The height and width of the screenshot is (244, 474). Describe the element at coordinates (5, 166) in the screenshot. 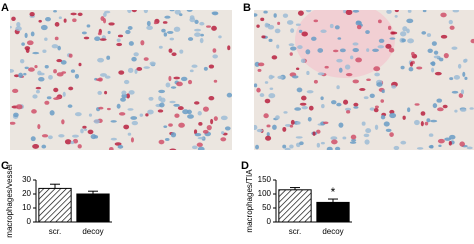

I see `panel-label: C` at that location.